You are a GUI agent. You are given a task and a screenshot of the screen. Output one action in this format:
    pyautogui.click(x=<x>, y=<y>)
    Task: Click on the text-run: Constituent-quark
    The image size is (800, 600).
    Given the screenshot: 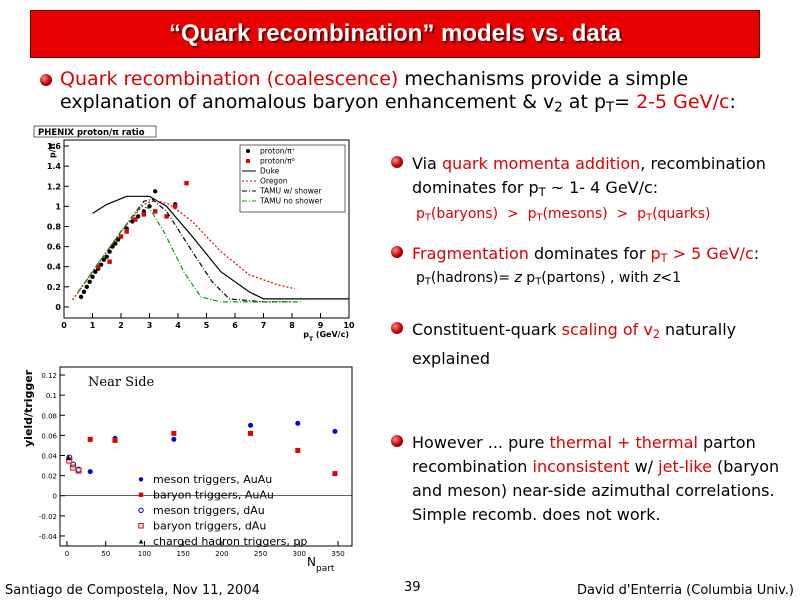 What is the action you would take?
    pyautogui.click(x=487, y=329)
    